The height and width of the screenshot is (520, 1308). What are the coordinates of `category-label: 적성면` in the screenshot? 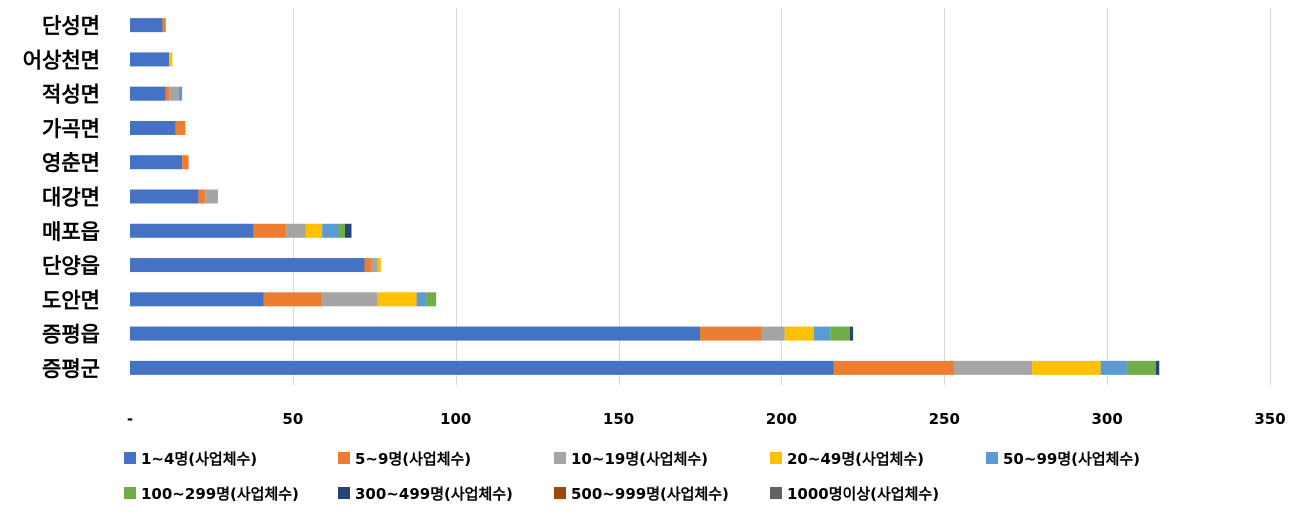 It's located at (71, 95).